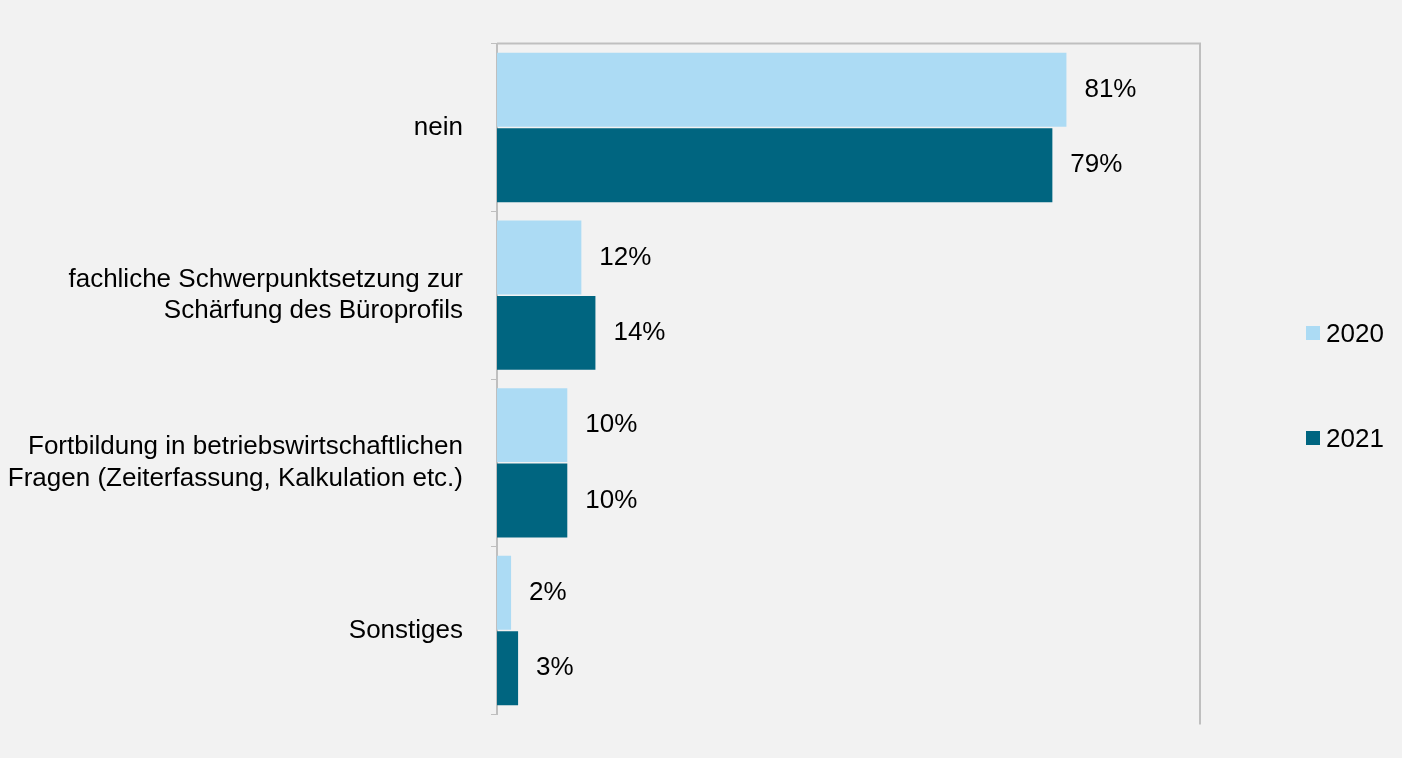  Describe the element at coordinates (235, 461) in the screenshot. I see `y-tick-label: Fortbildung in betriebswirtschaftlichen Fragen (Zeiterfassung, Kalkulation etc.)` at that location.